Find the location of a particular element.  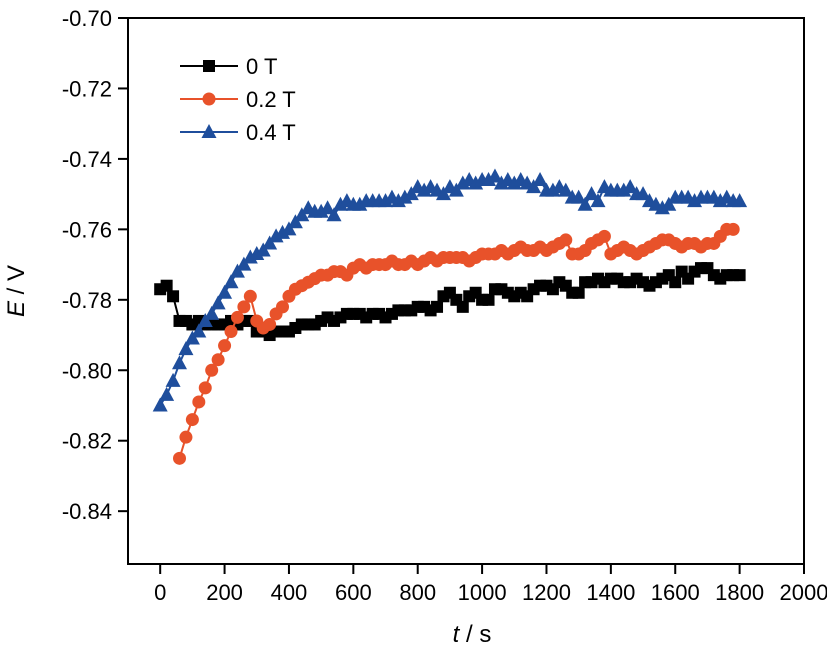

legend-label: 0.2 T is located at coordinates (271, 99).